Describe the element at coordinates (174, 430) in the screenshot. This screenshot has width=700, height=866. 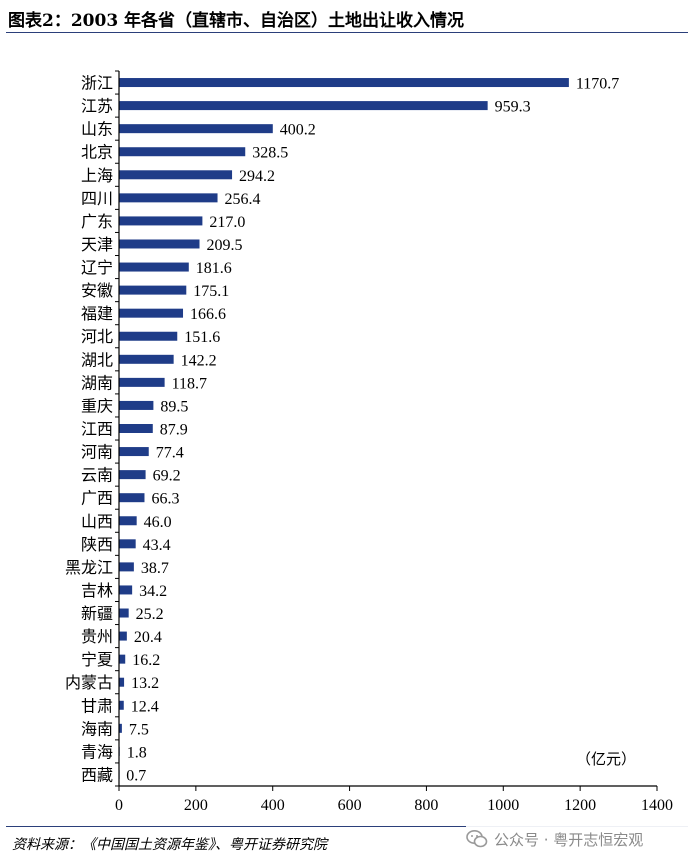
I see `value-label: 87.9` at that location.